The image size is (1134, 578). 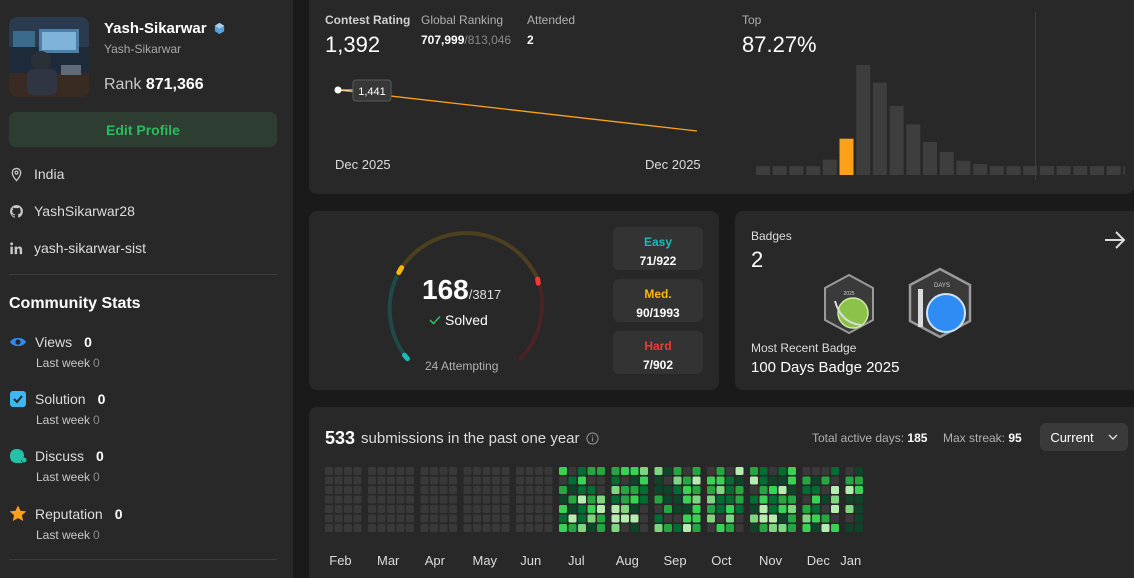 What do you see at coordinates (935, 118) in the screenshot?
I see `rating-distribution-histogram` at bounding box center [935, 118].